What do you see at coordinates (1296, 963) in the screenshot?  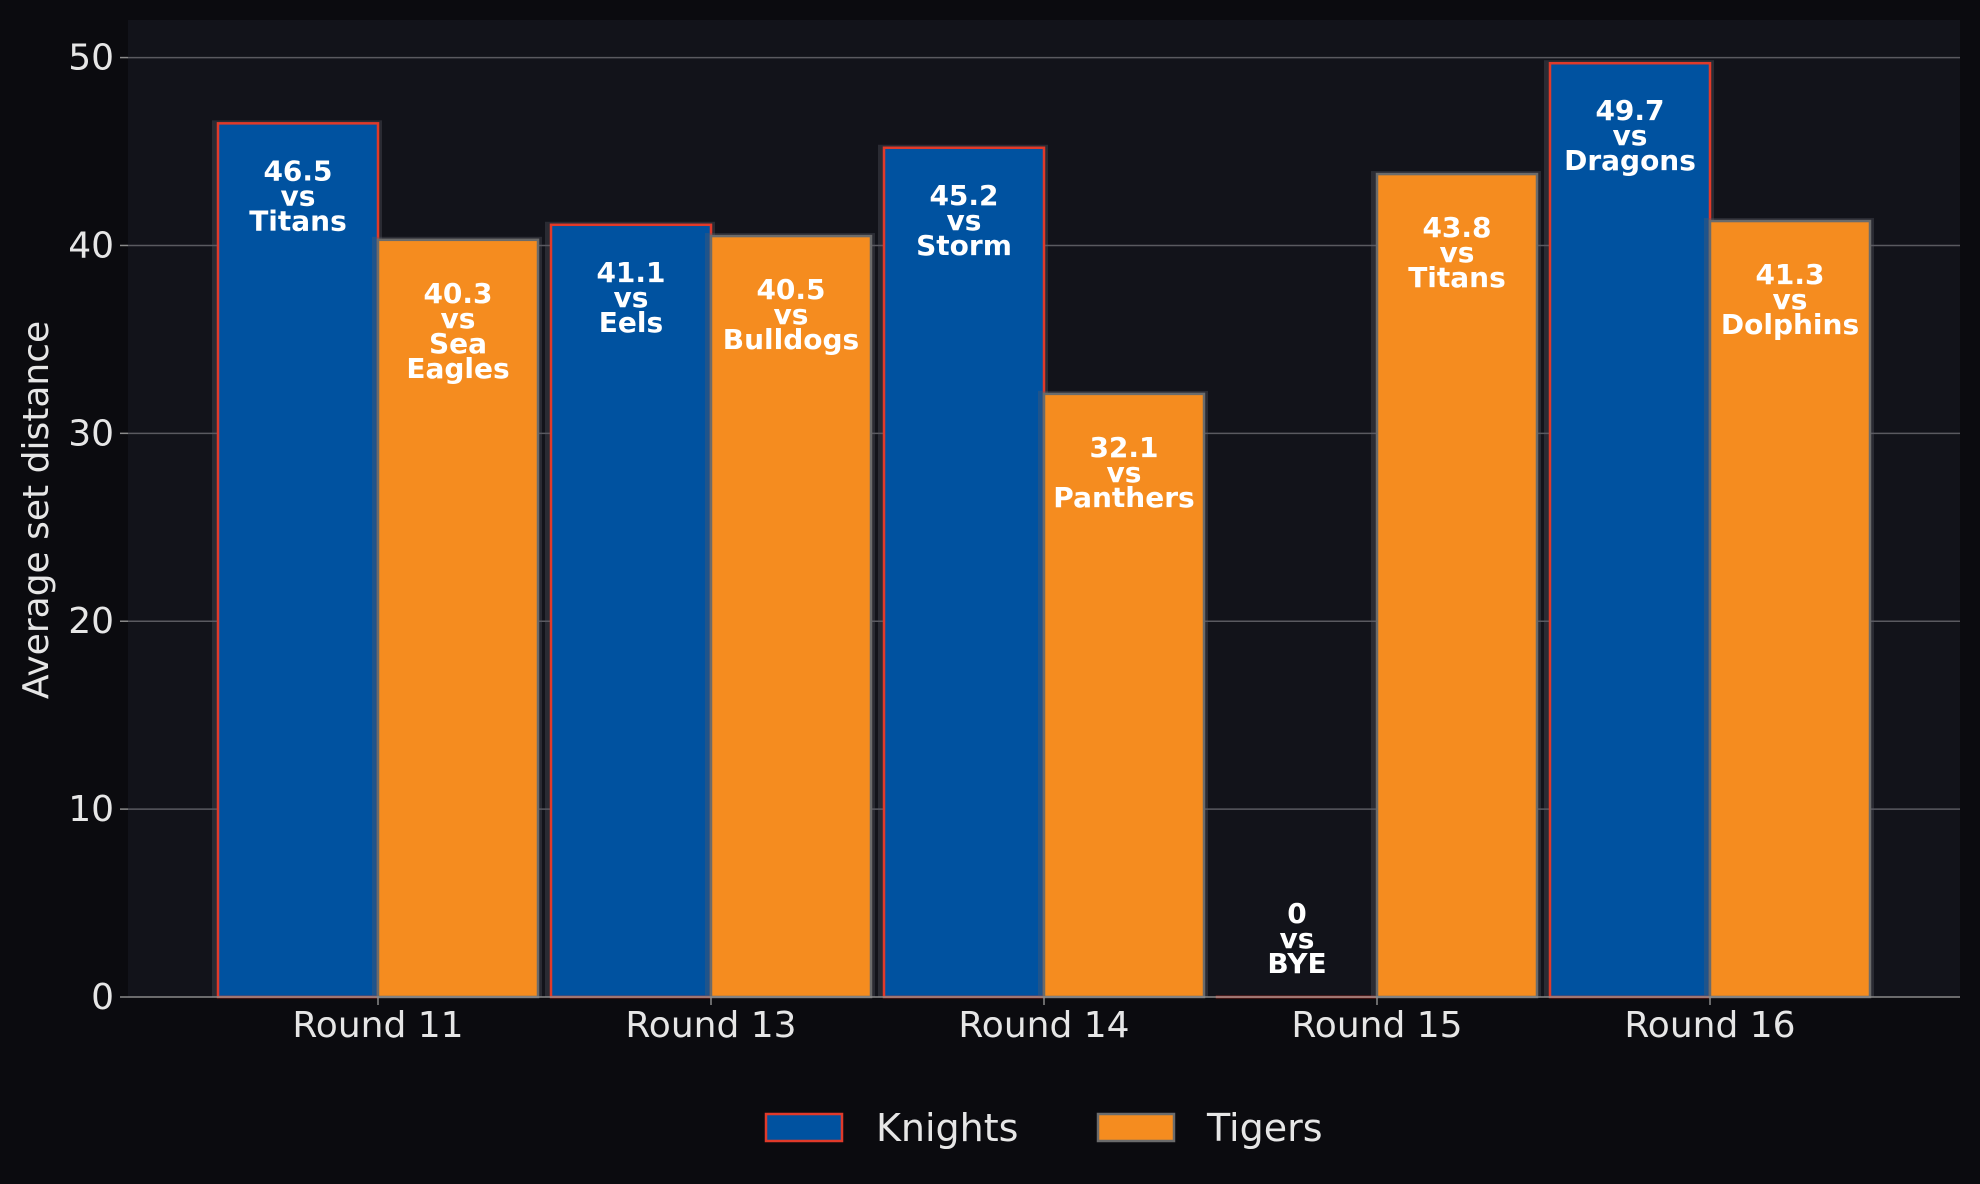 I see `opponent-name: BYE` at bounding box center [1296, 963].